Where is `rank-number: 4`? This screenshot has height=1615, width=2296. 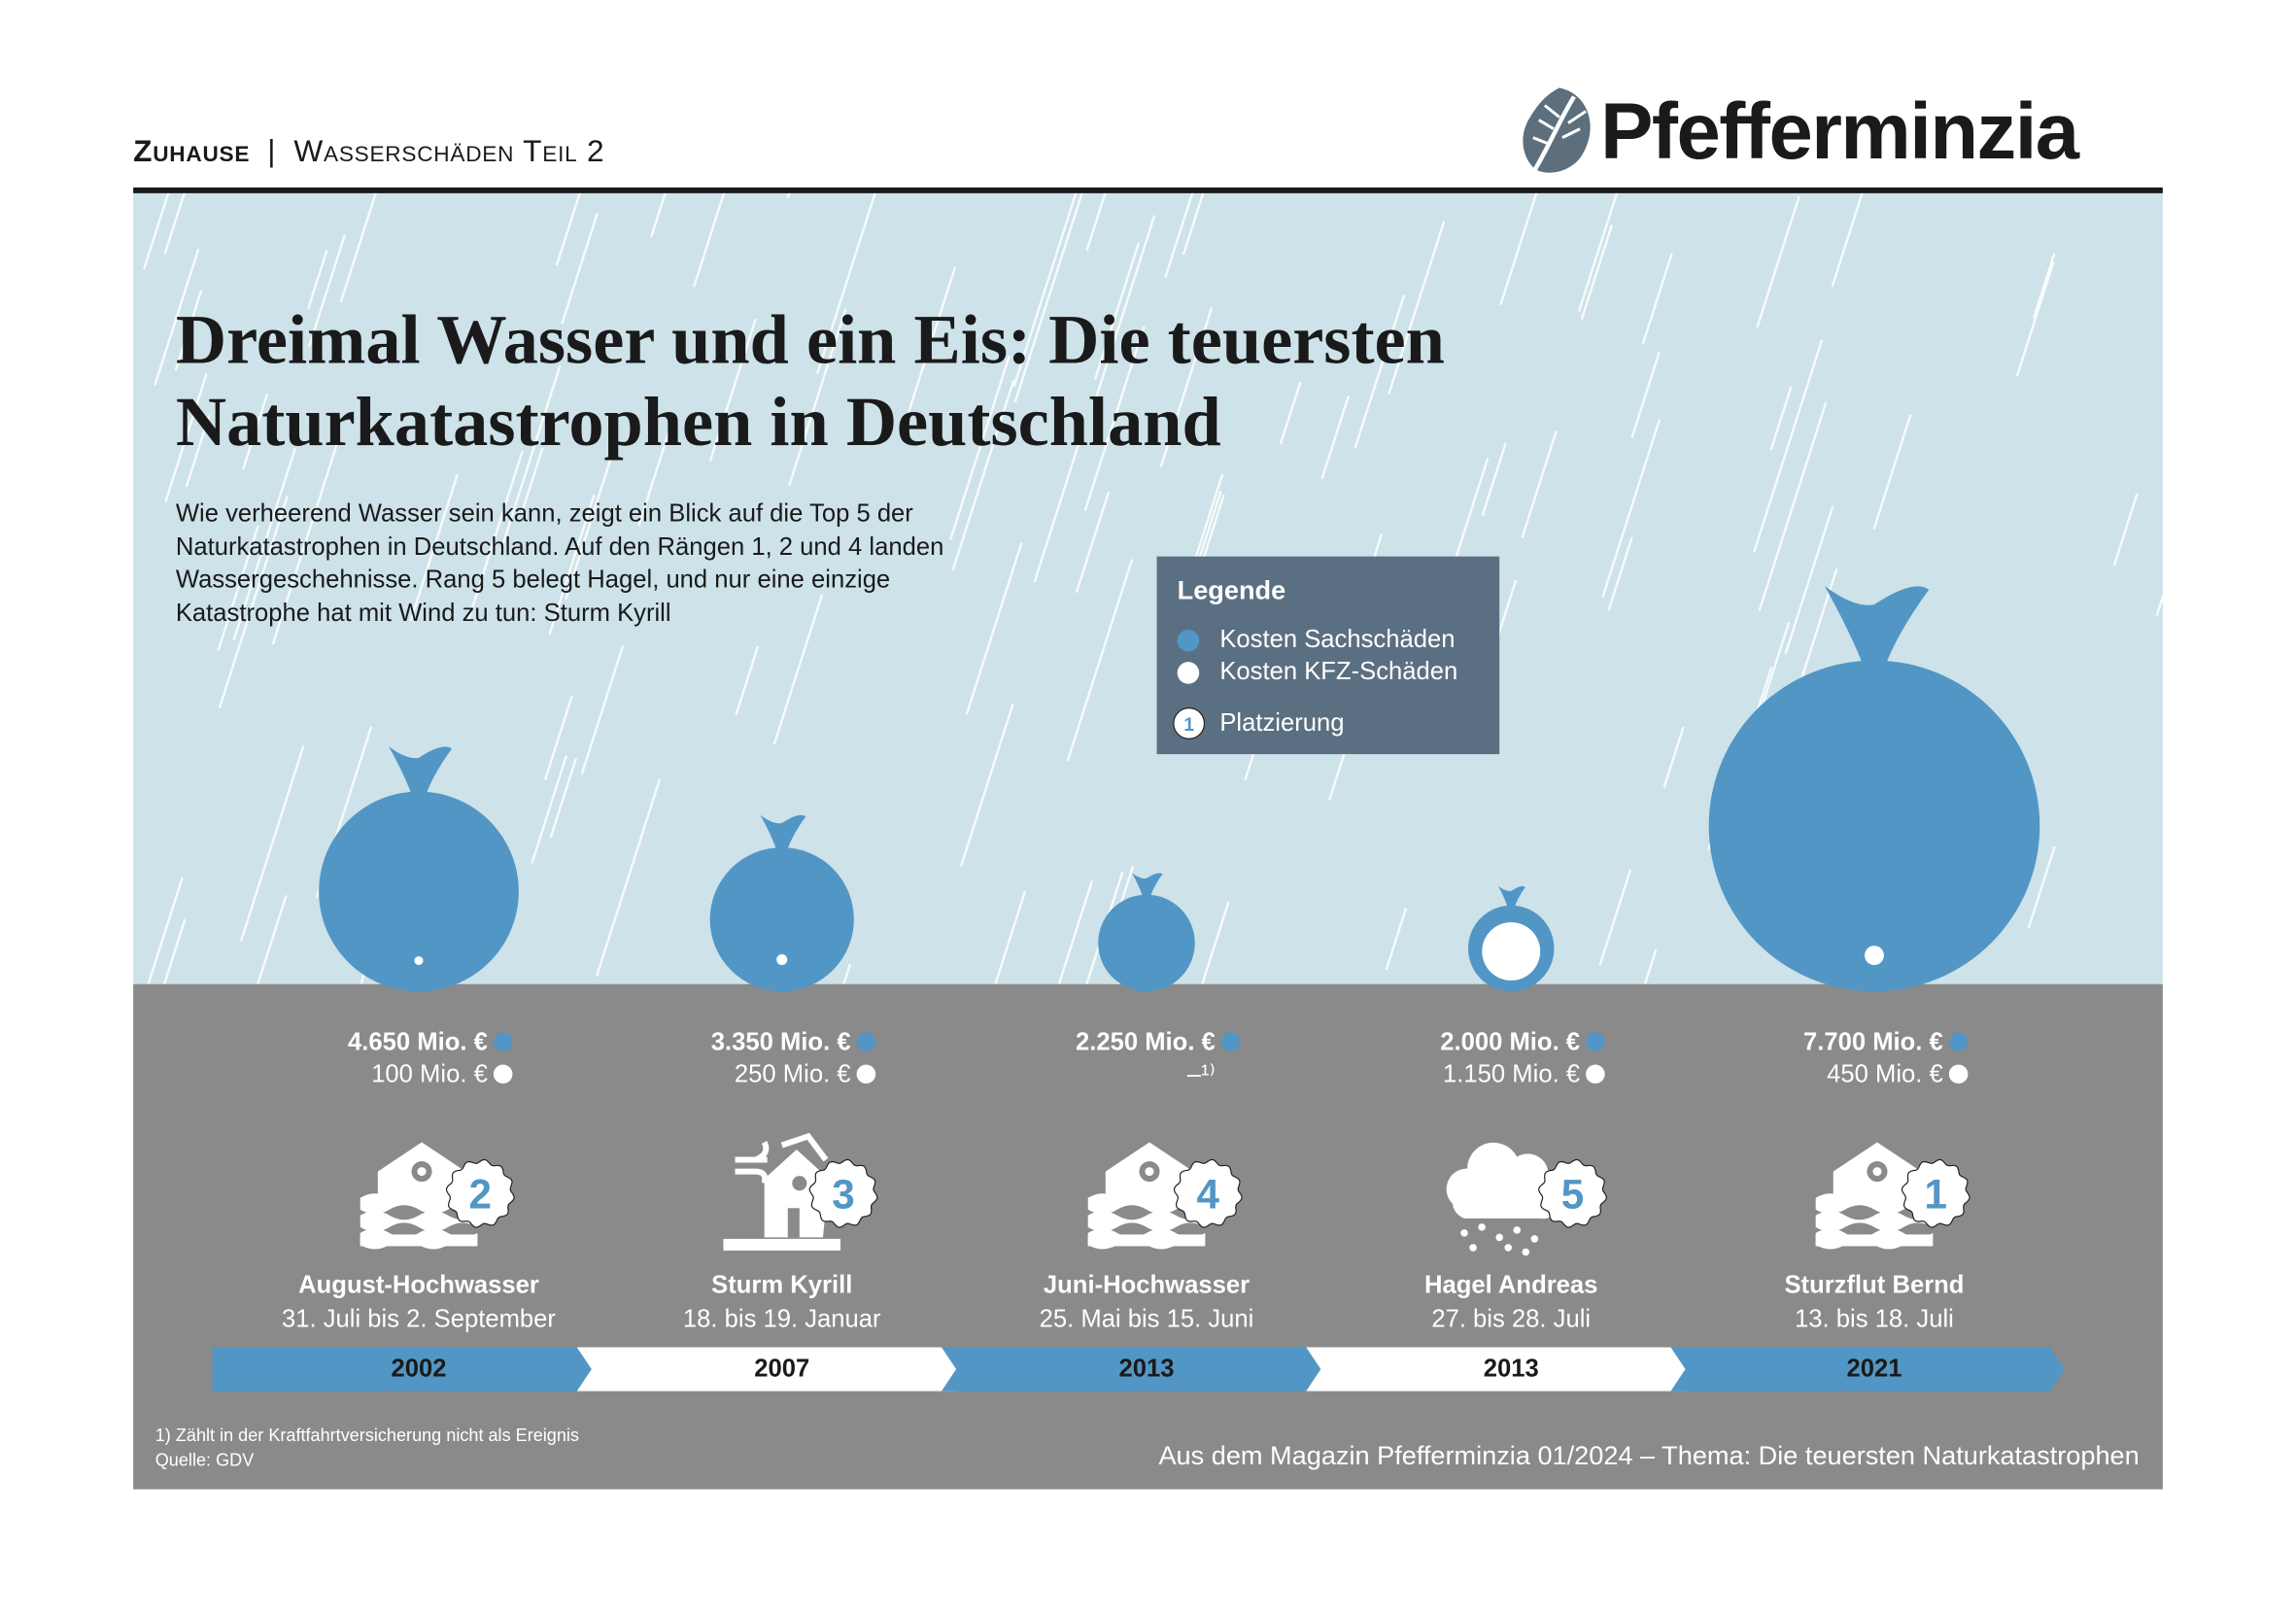 rank-number: 4 is located at coordinates (1208, 1194).